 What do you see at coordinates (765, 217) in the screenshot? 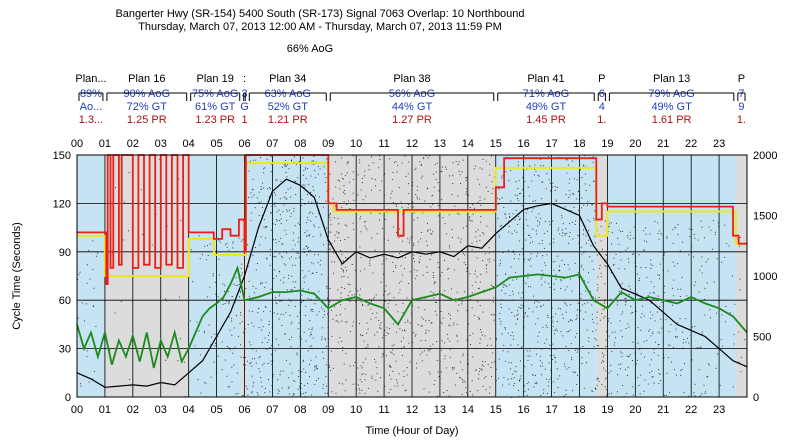
I see `y2-tick-label: 1500` at bounding box center [765, 217].